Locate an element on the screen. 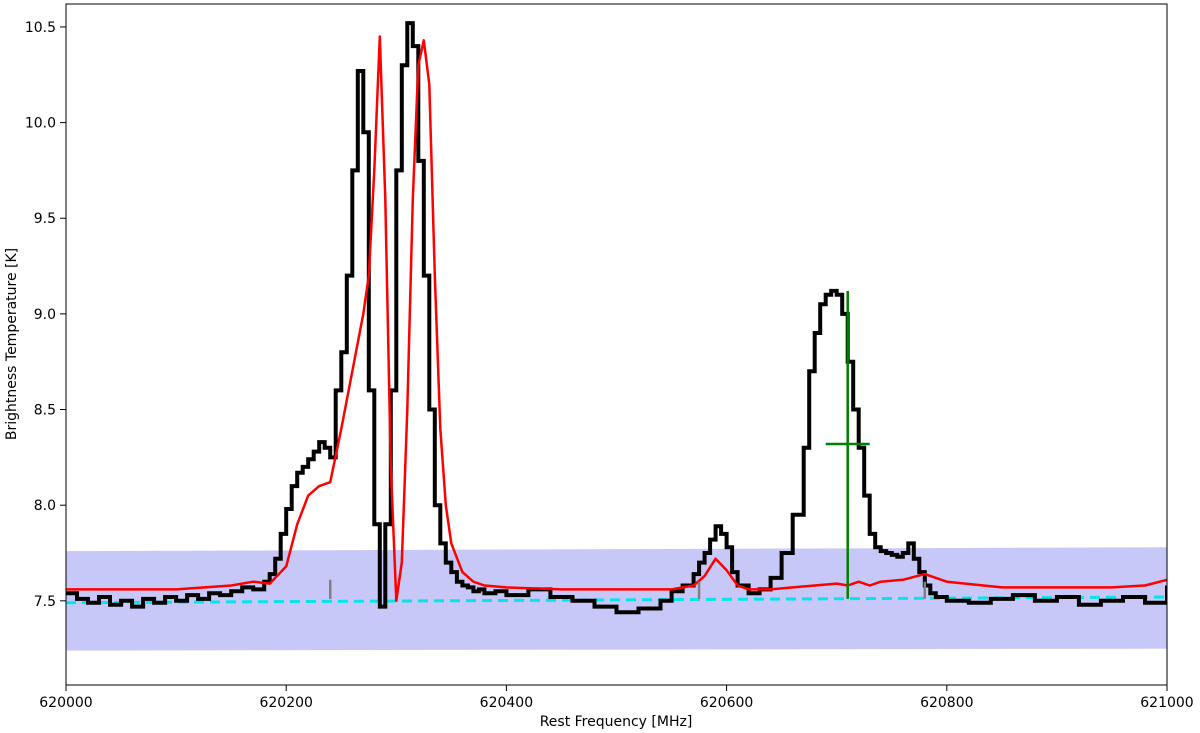  y-tick-label: 10.0 is located at coordinates (40, 124).